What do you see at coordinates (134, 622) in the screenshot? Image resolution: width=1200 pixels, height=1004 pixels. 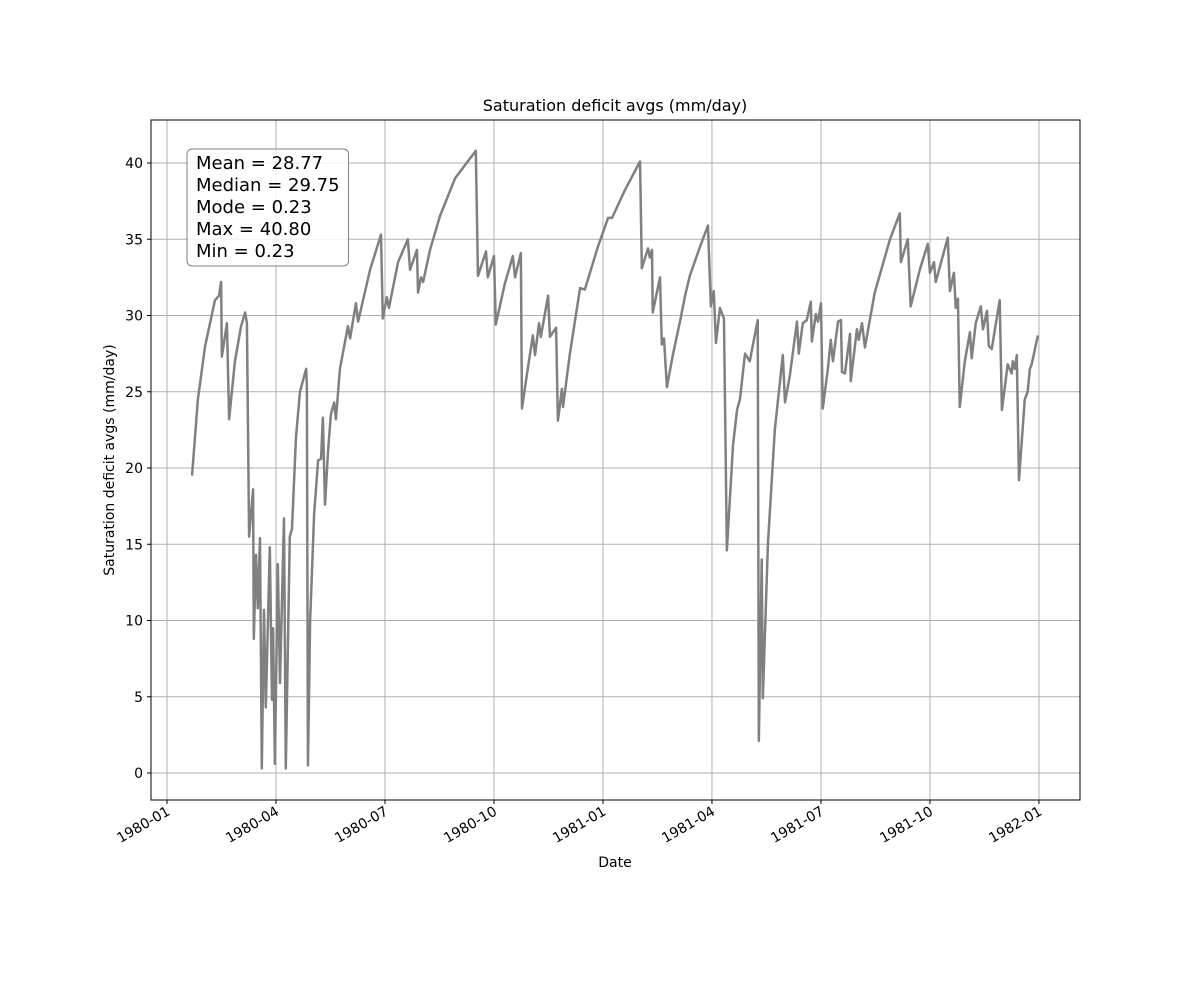 I see `y-tick-label: 10` at bounding box center [134, 622].